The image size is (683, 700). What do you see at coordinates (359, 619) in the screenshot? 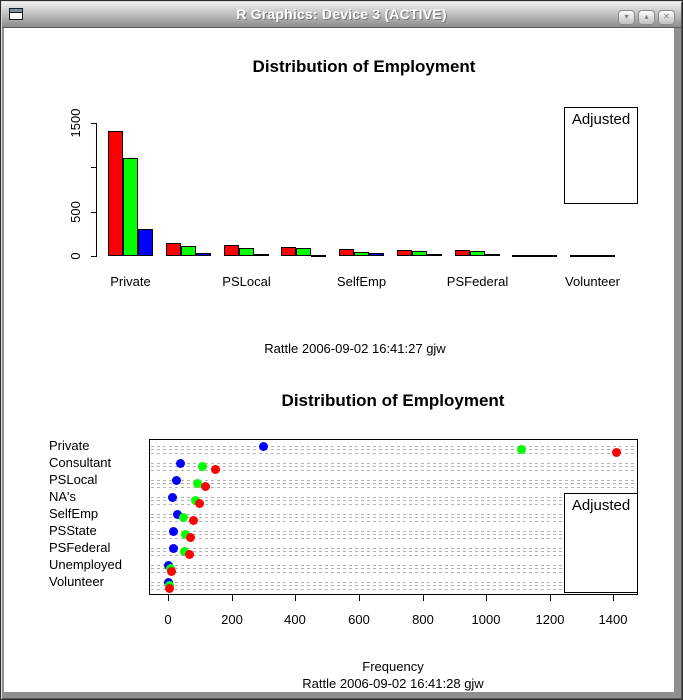
I see `x-tick-label: 600` at bounding box center [359, 619].